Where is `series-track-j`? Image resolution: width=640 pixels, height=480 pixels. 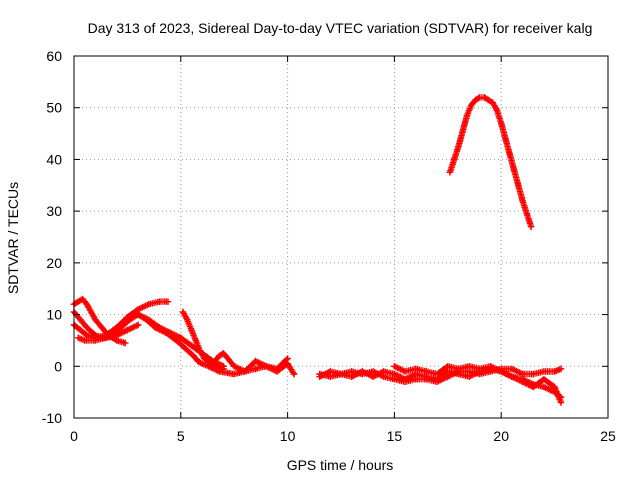
series-track-j is located at coordinates (478, 384).